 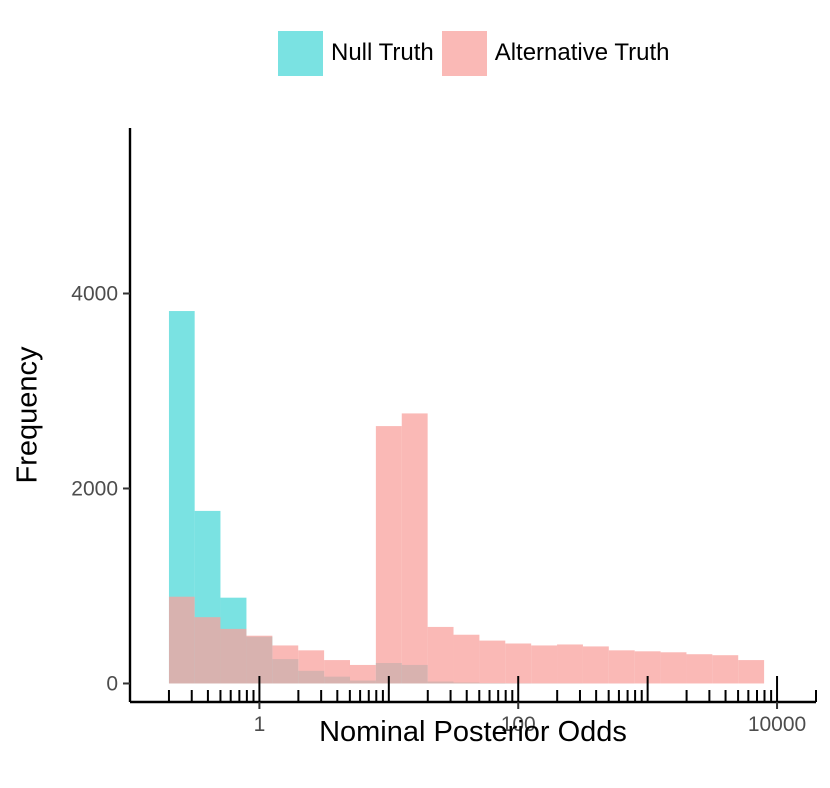 I want to click on legend-item-null: Null Truth, so click(x=356, y=53).